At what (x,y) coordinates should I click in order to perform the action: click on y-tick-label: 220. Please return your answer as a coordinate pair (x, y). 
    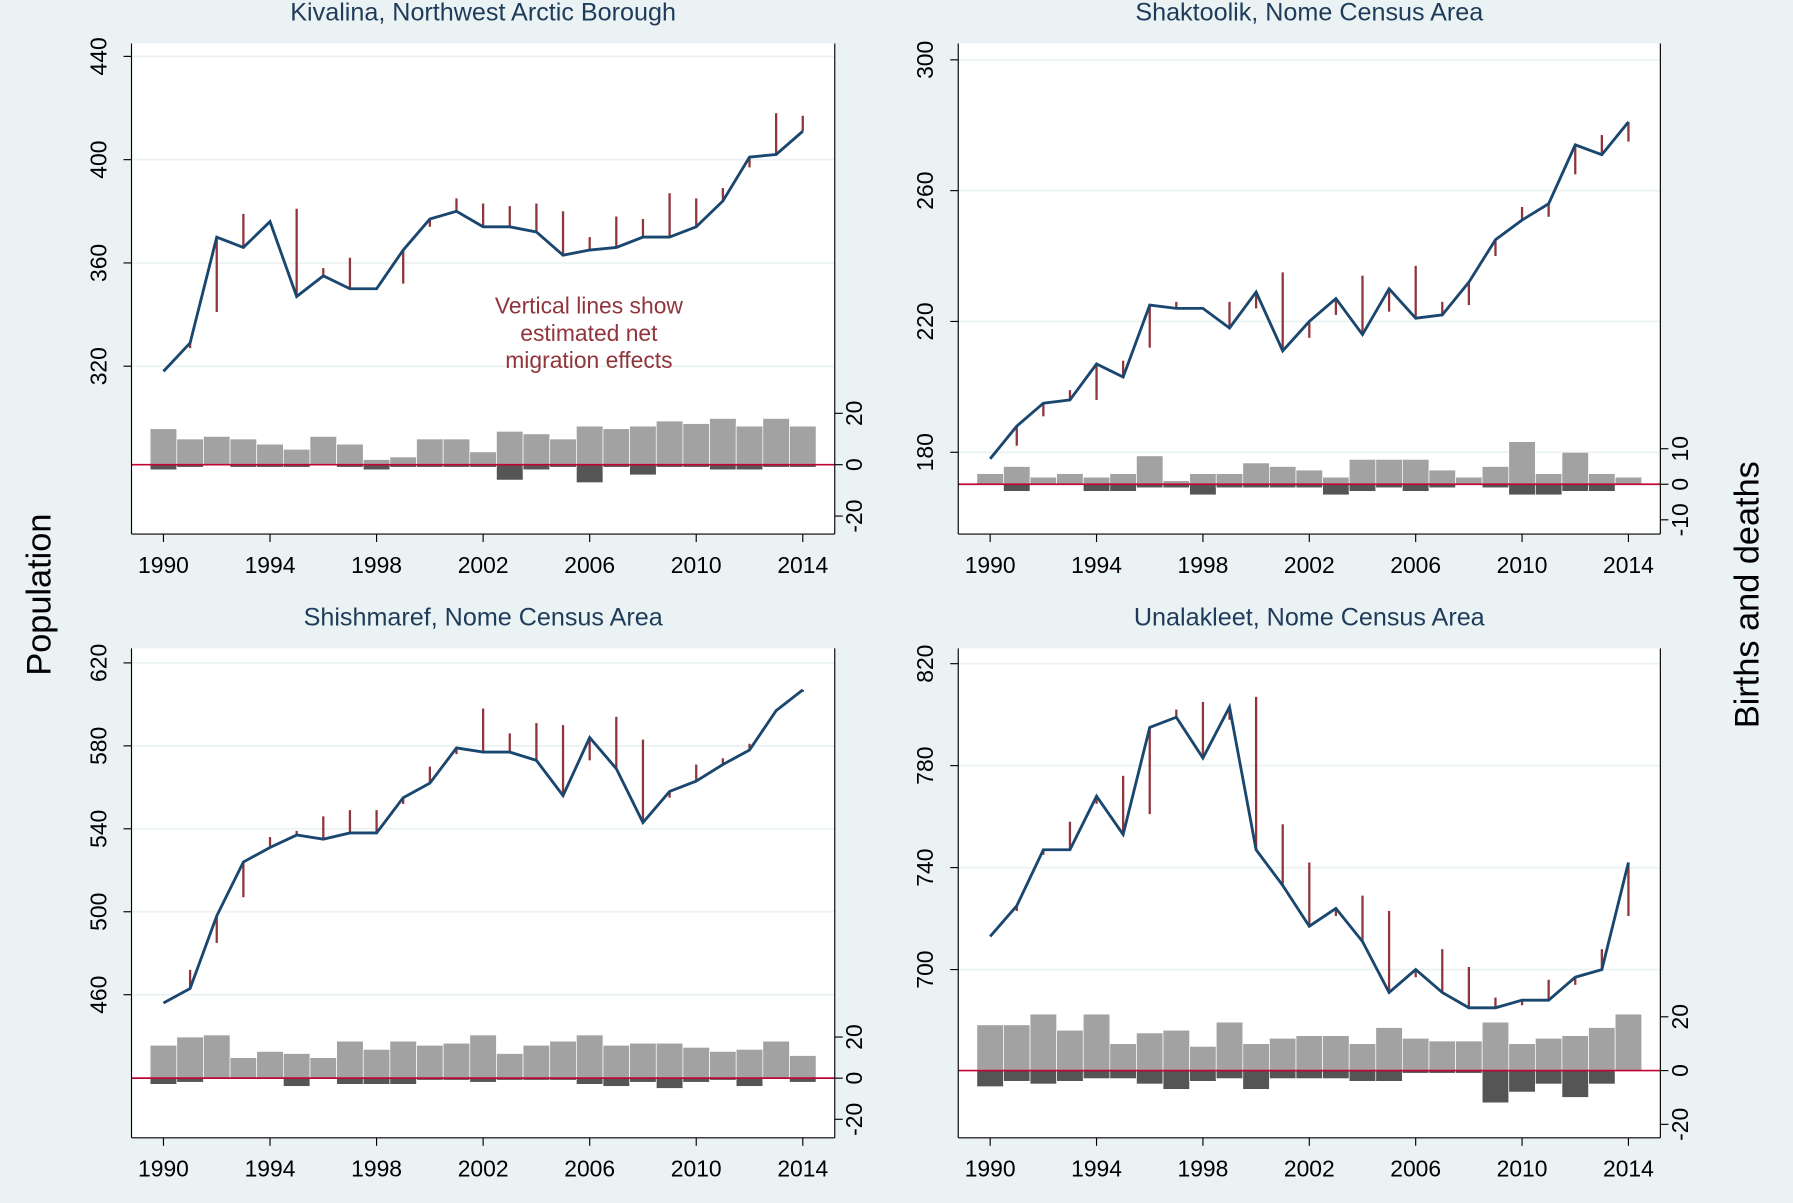
    Looking at the image, I should click on (925, 321).